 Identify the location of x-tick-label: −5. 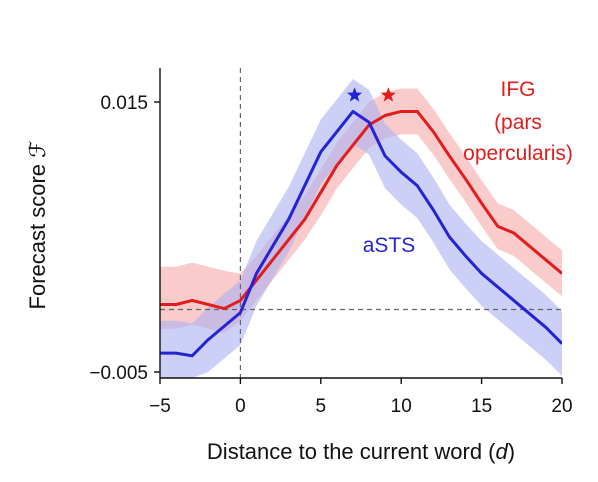
(160, 406).